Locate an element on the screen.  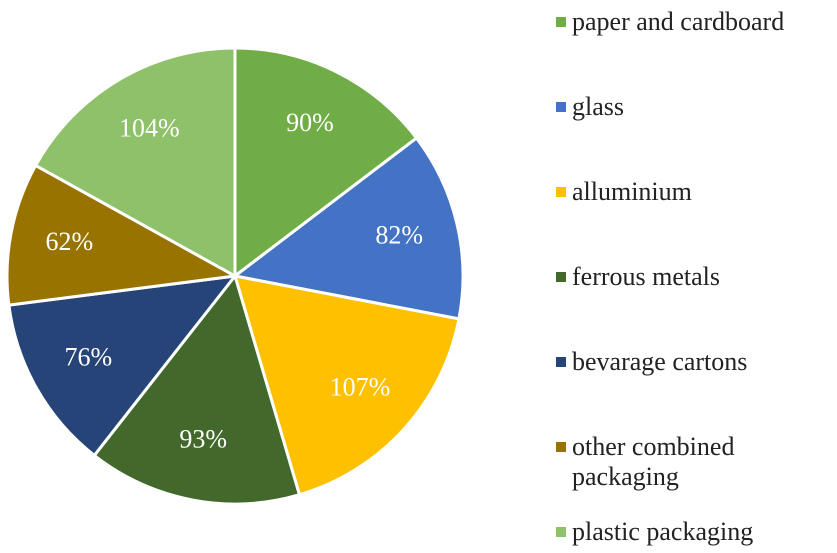
legend-item: paper and cardboard is located at coordinates (670, 22).